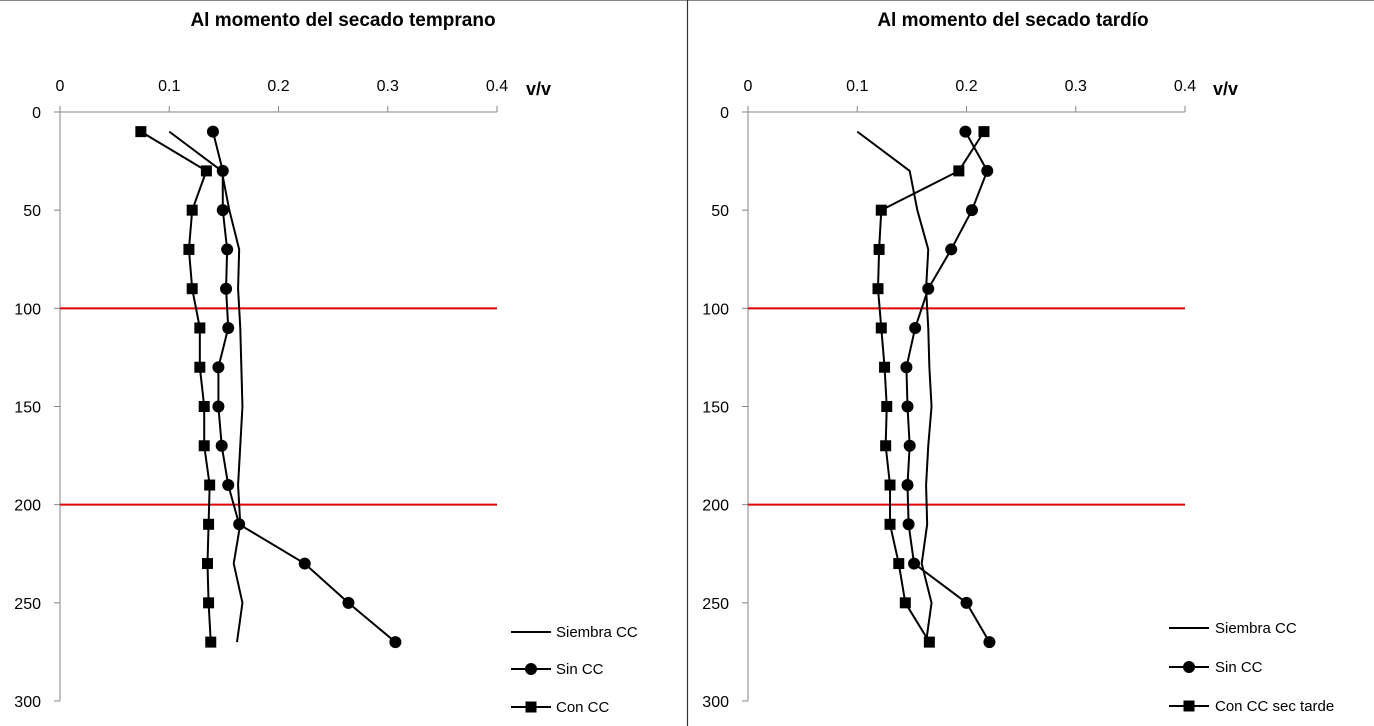 This screenshot has height=726, width=1374. I want to click on legend-label-con-cc: Con CC, so click(583, 707).